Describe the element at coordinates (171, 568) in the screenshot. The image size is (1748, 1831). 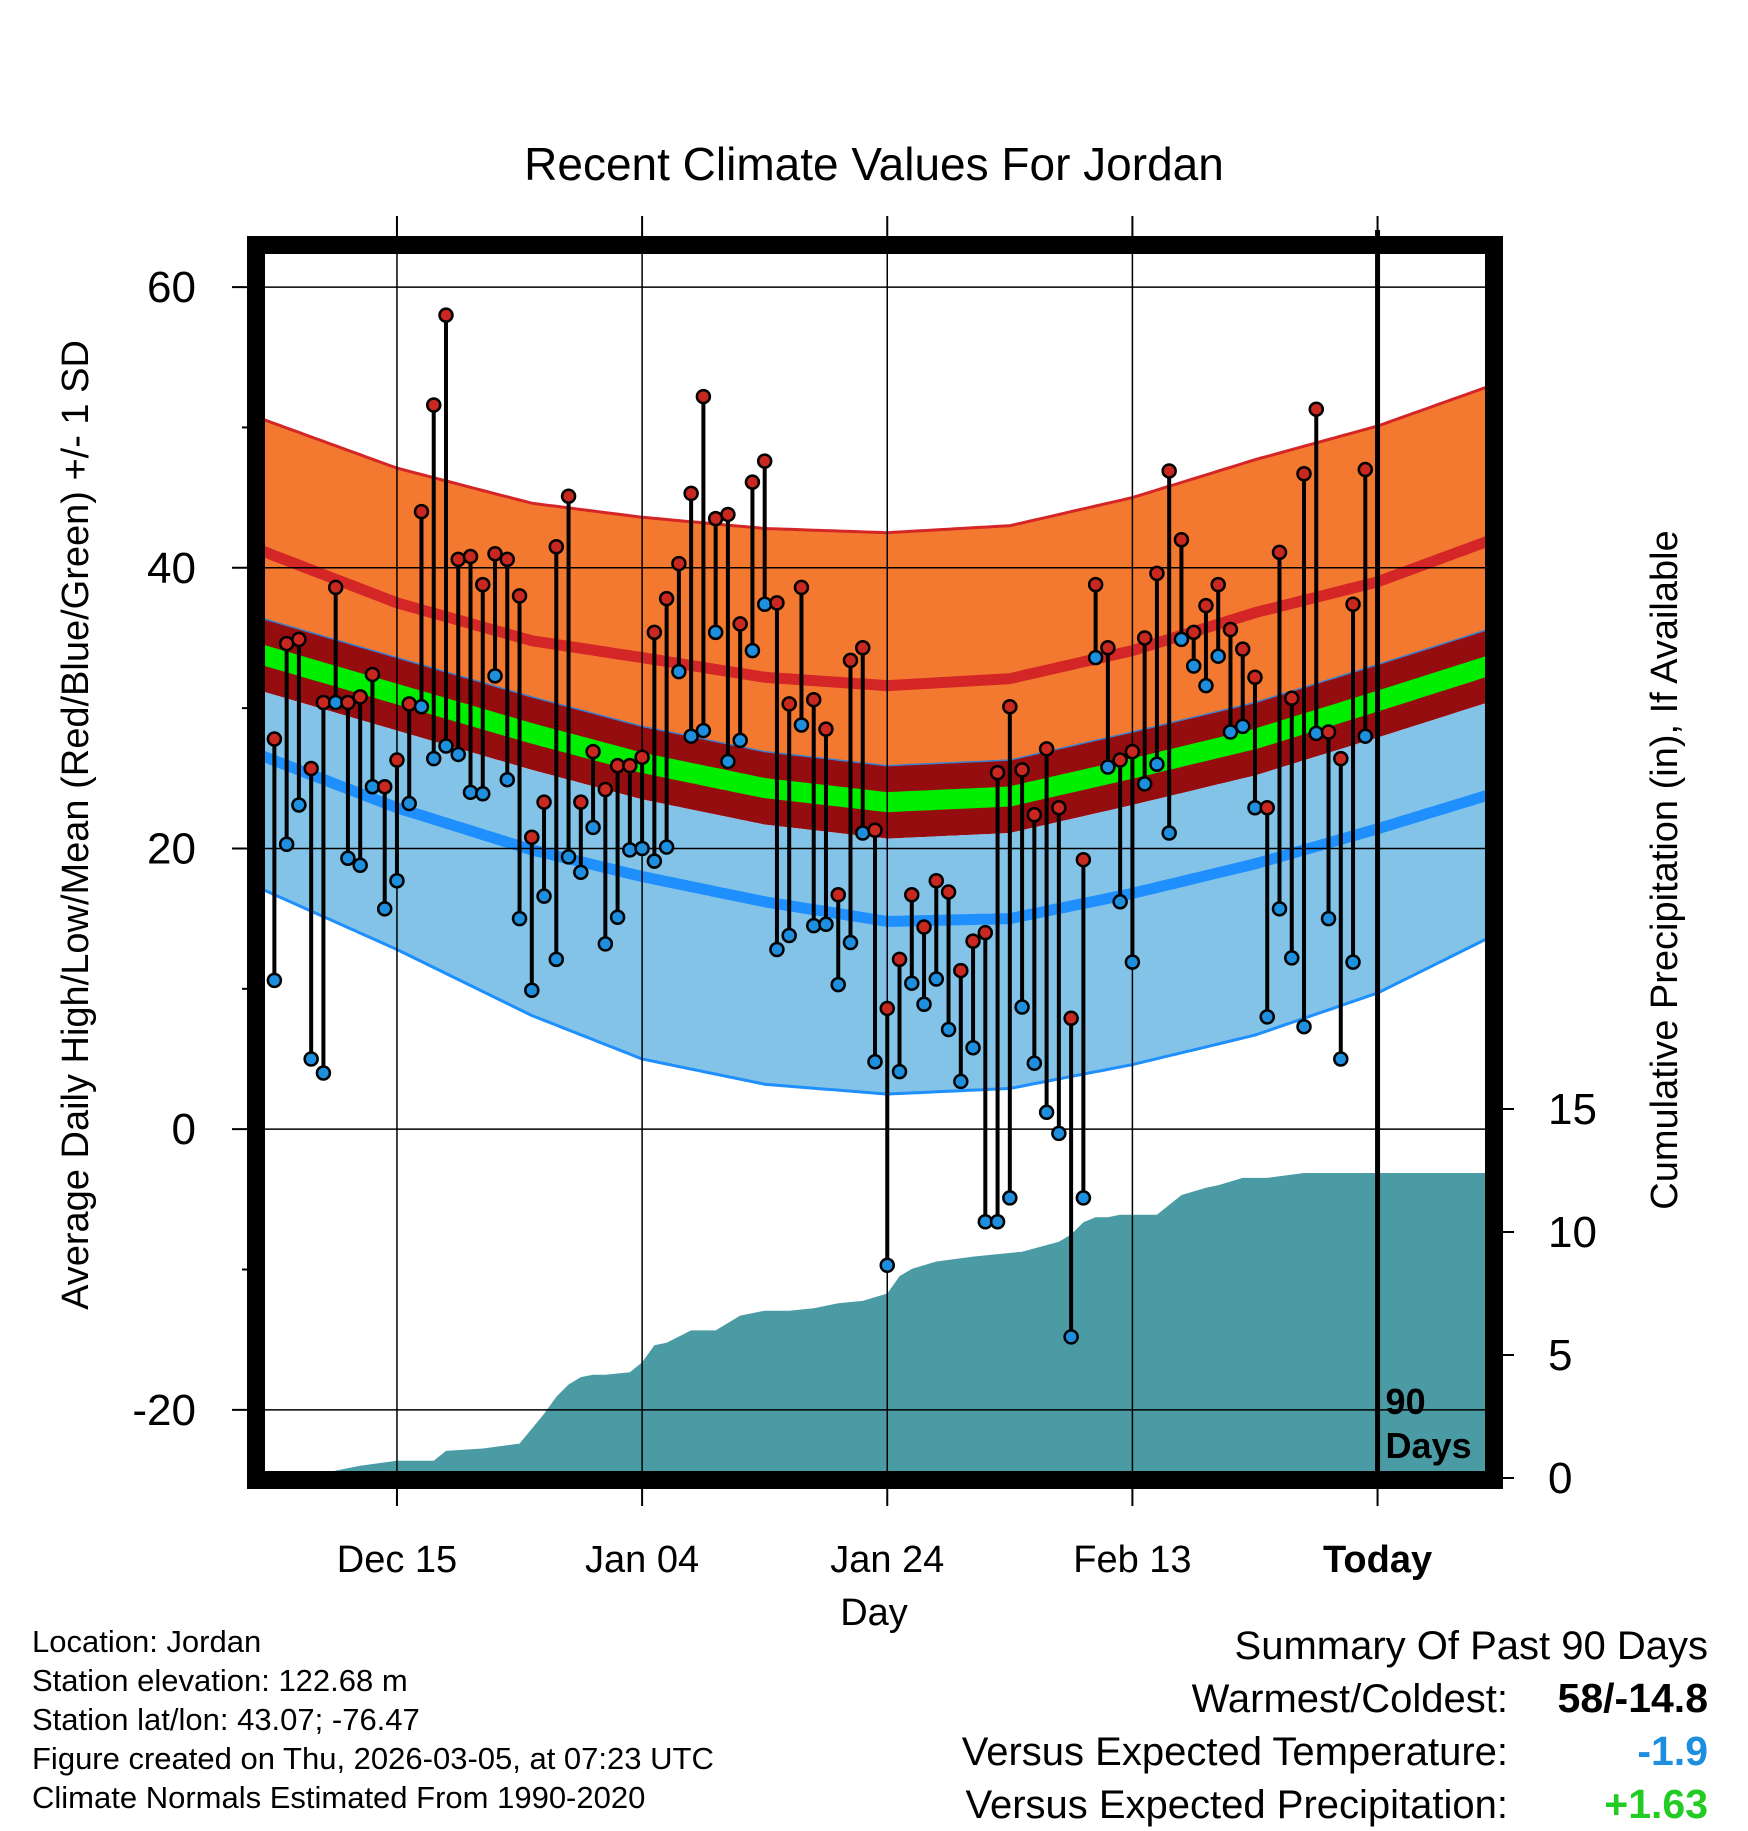
I see `y-tick-label: 40` at that location.